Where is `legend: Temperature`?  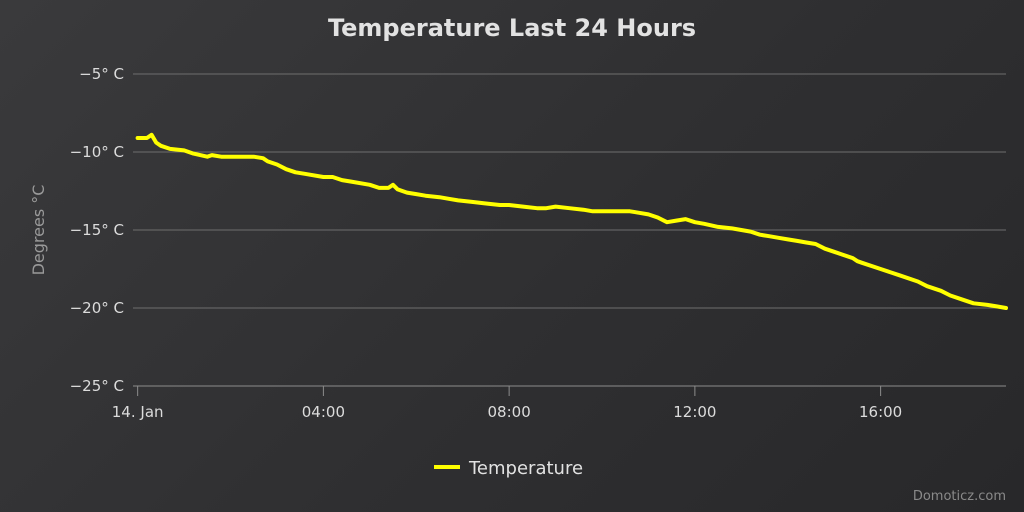 legend: Temperature is located at coordinates (508, 468).